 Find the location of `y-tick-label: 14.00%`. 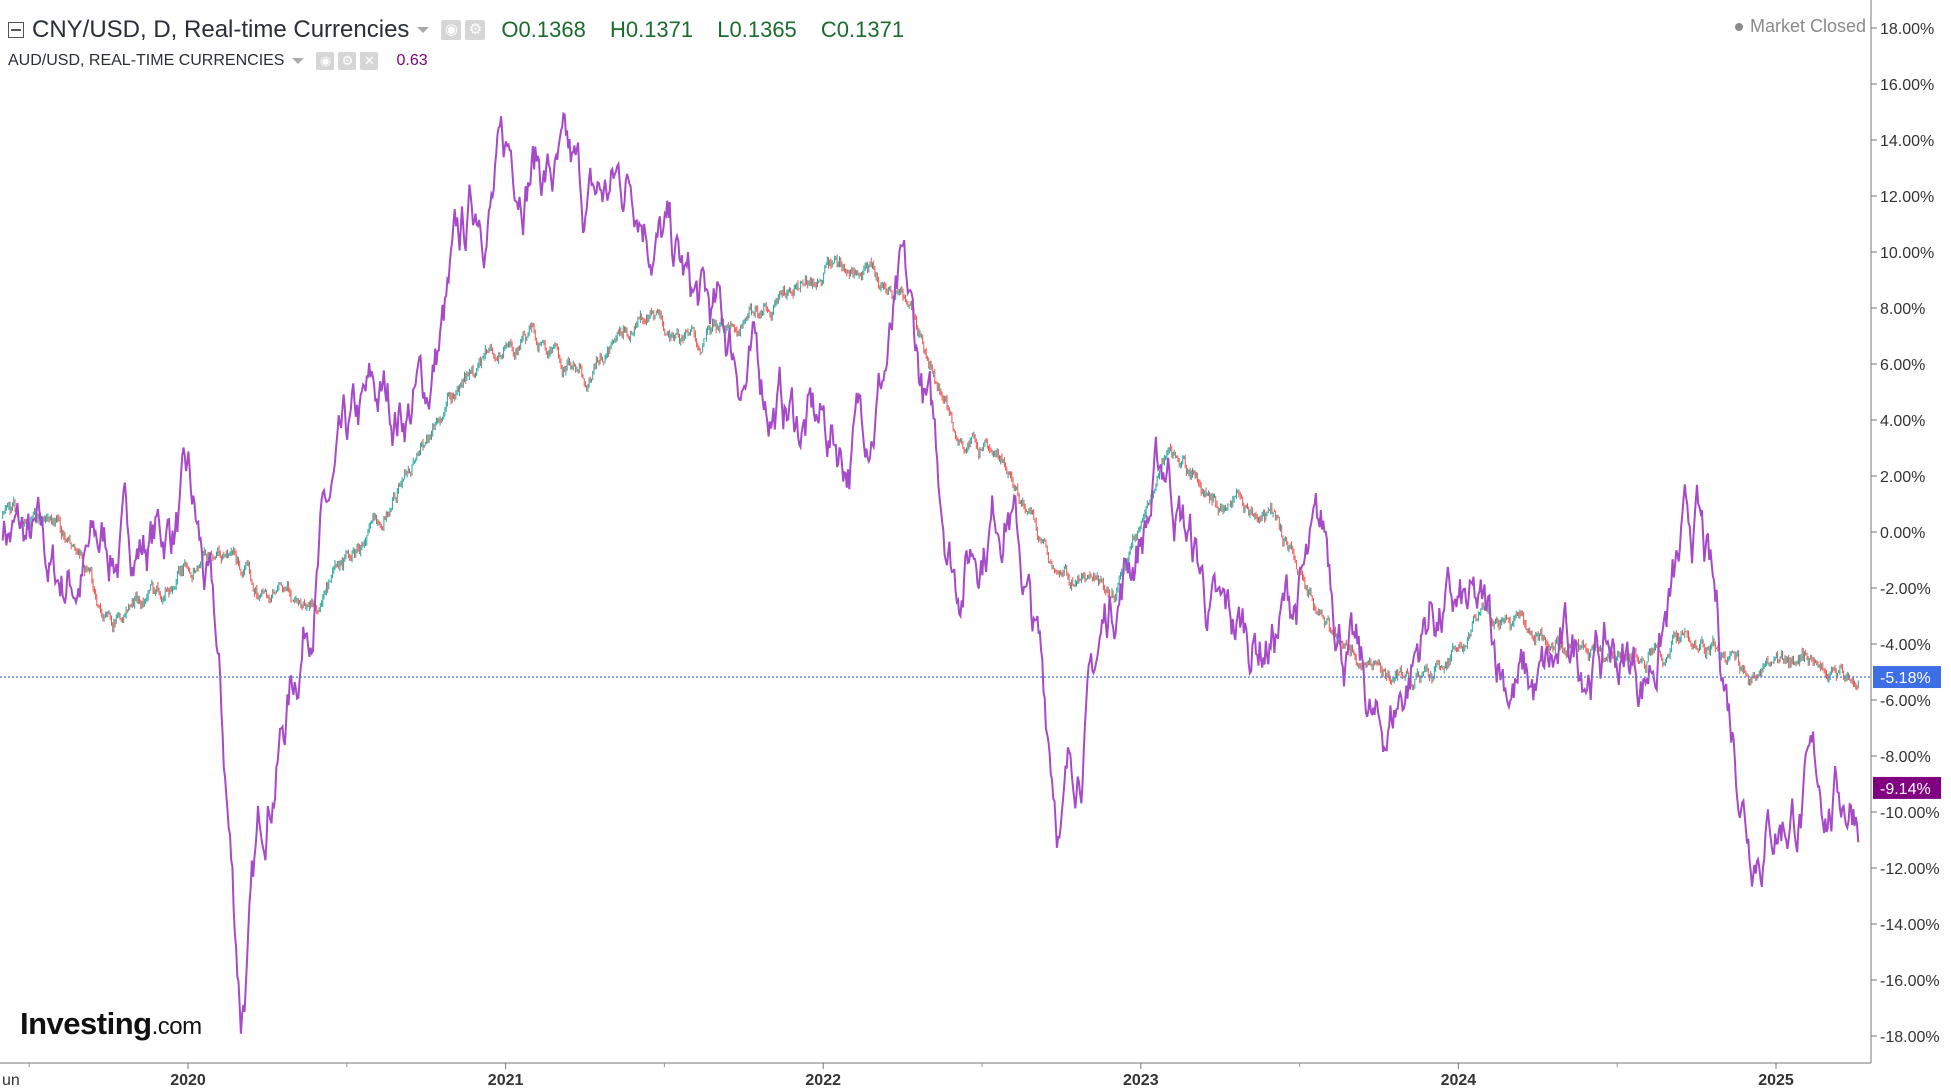

y-tick-label: 14.00% is located at coordinates (1907, 141).